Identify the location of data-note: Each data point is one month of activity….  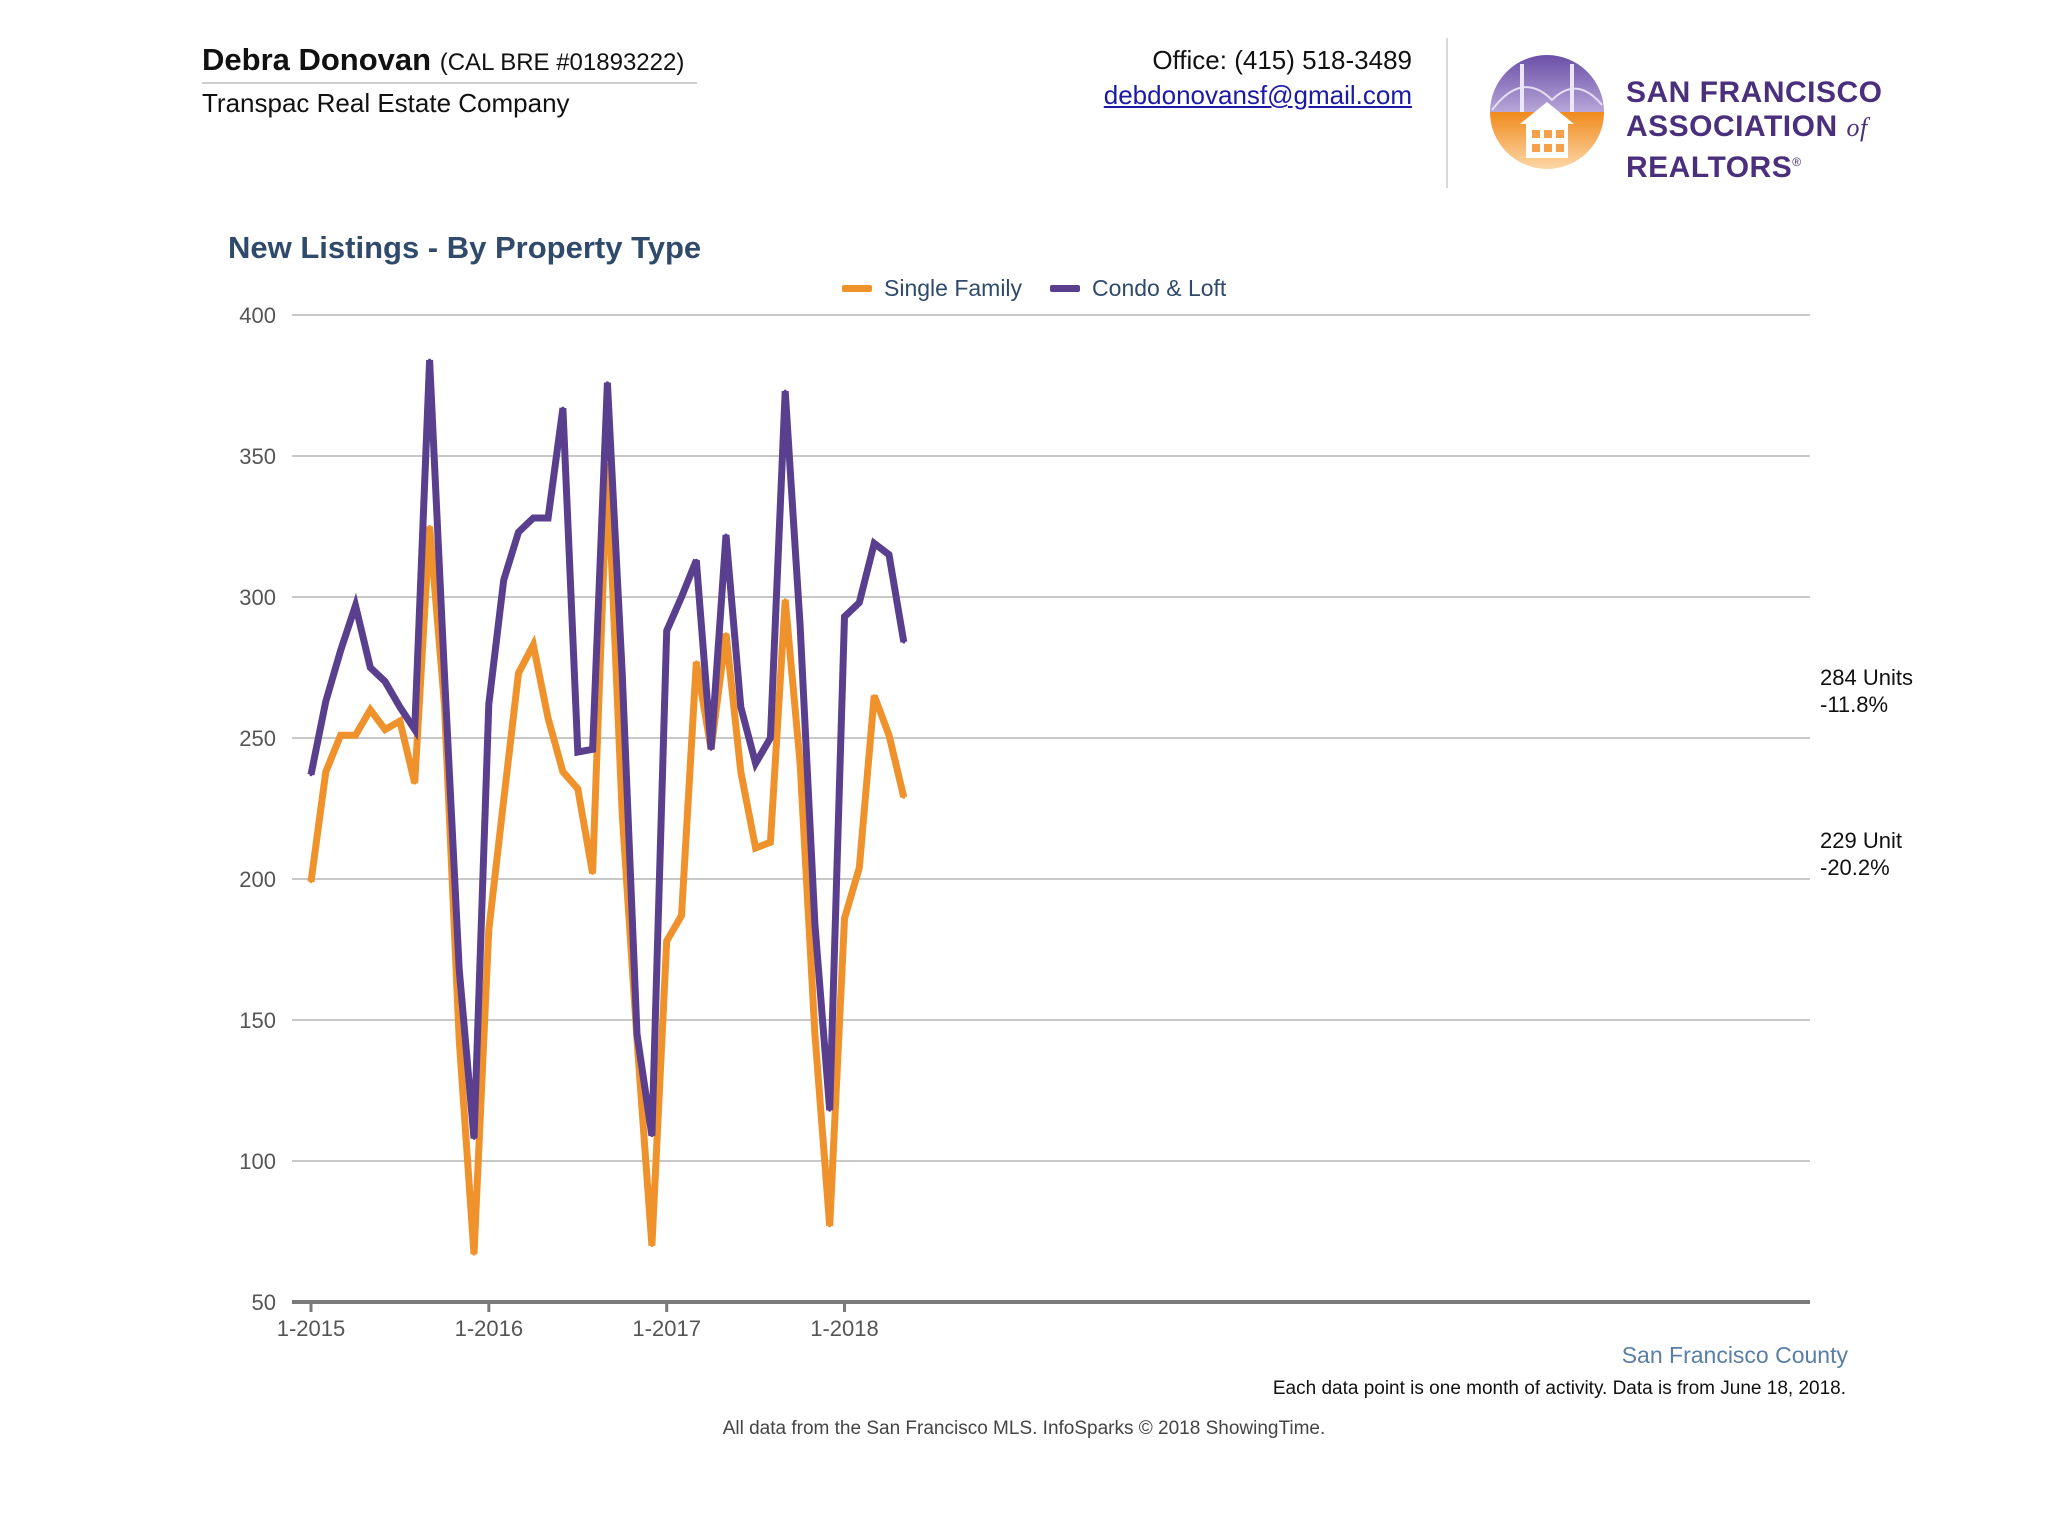
(1559, 1388).